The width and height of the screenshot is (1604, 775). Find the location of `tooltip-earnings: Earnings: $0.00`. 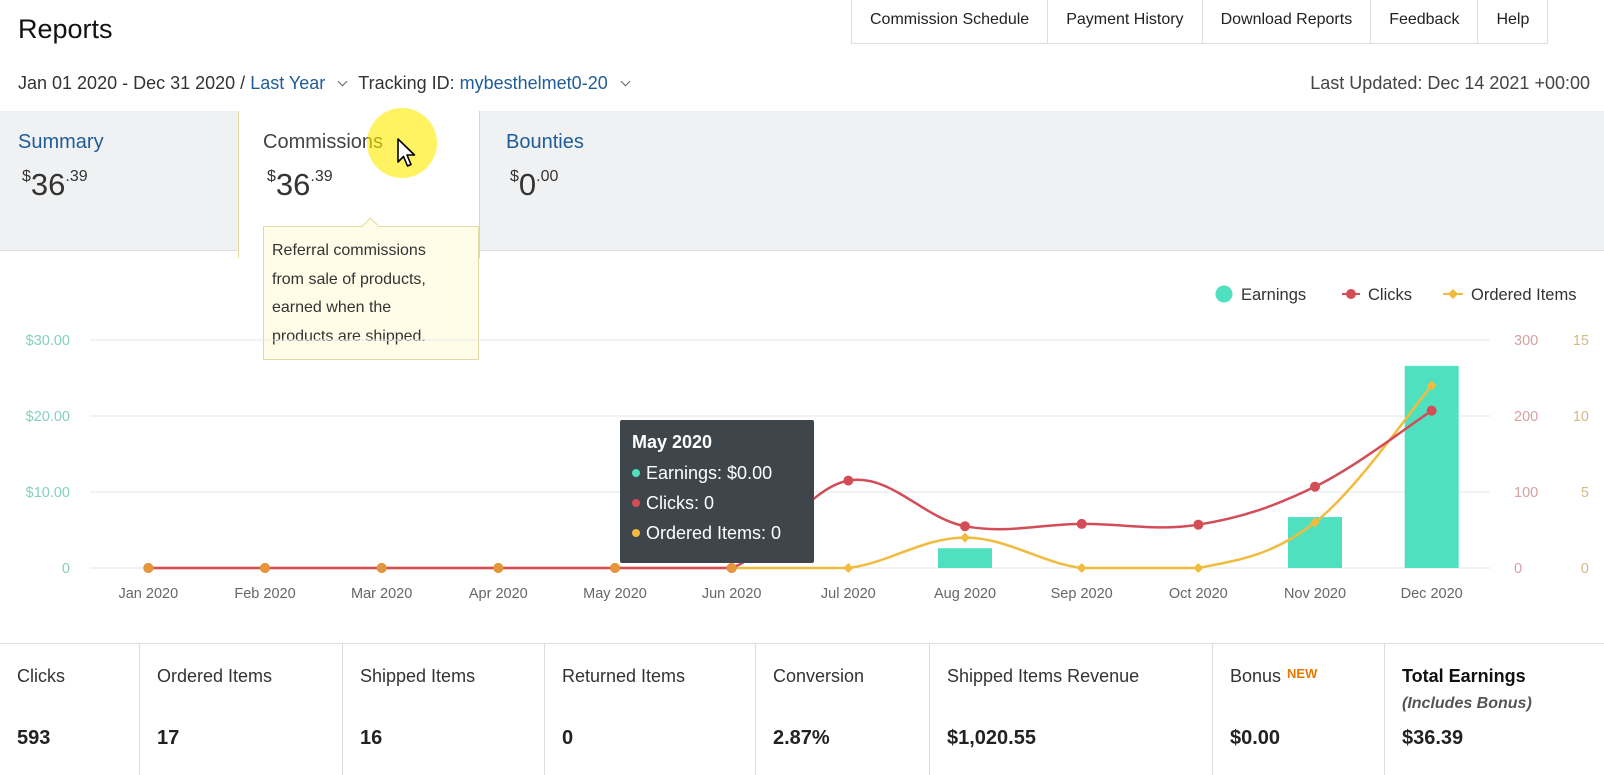

tooltip-earnings: Earnings: $0.00 is located at coordinates (709, 473).